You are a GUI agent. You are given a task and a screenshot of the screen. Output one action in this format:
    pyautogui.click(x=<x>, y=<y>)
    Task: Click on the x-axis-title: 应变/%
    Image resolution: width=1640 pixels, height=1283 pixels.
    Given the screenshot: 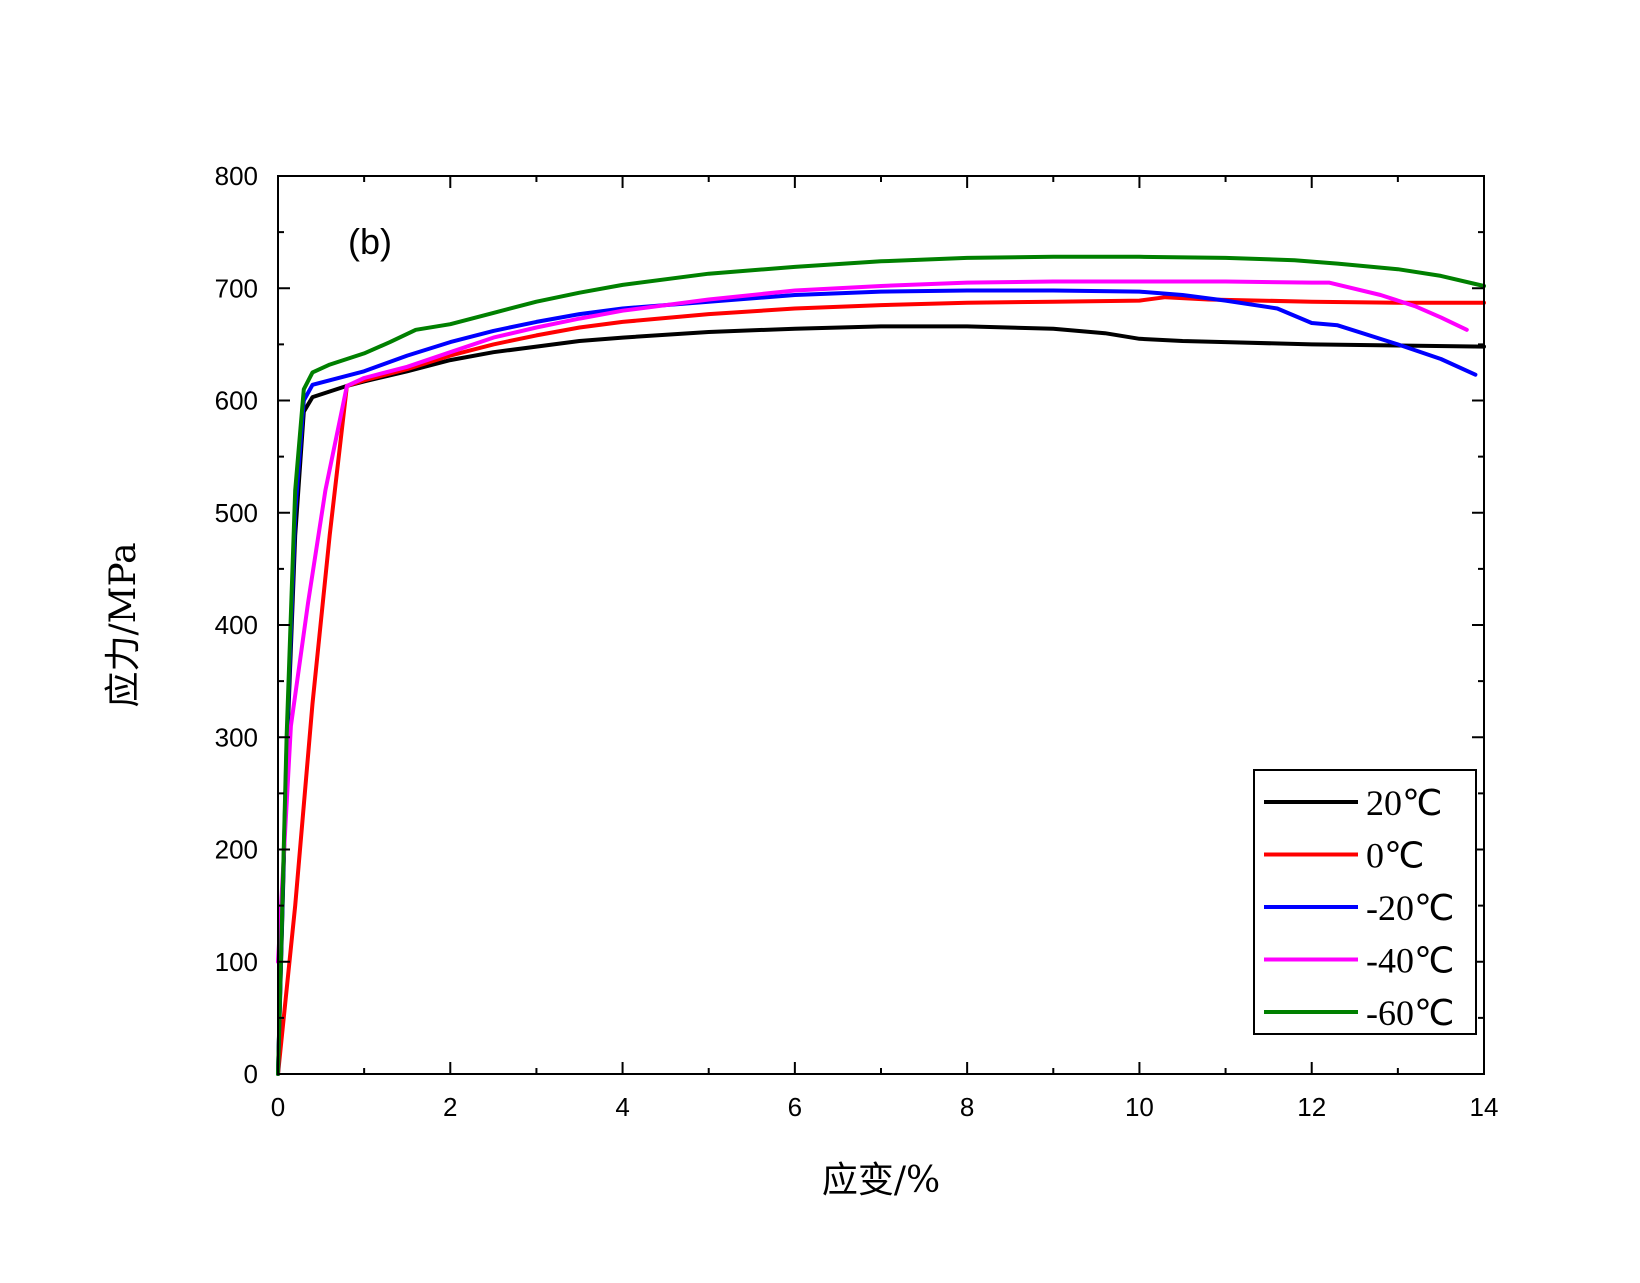 What is the action you would take?
    pyautogui.click(x=881, y=1180)
    